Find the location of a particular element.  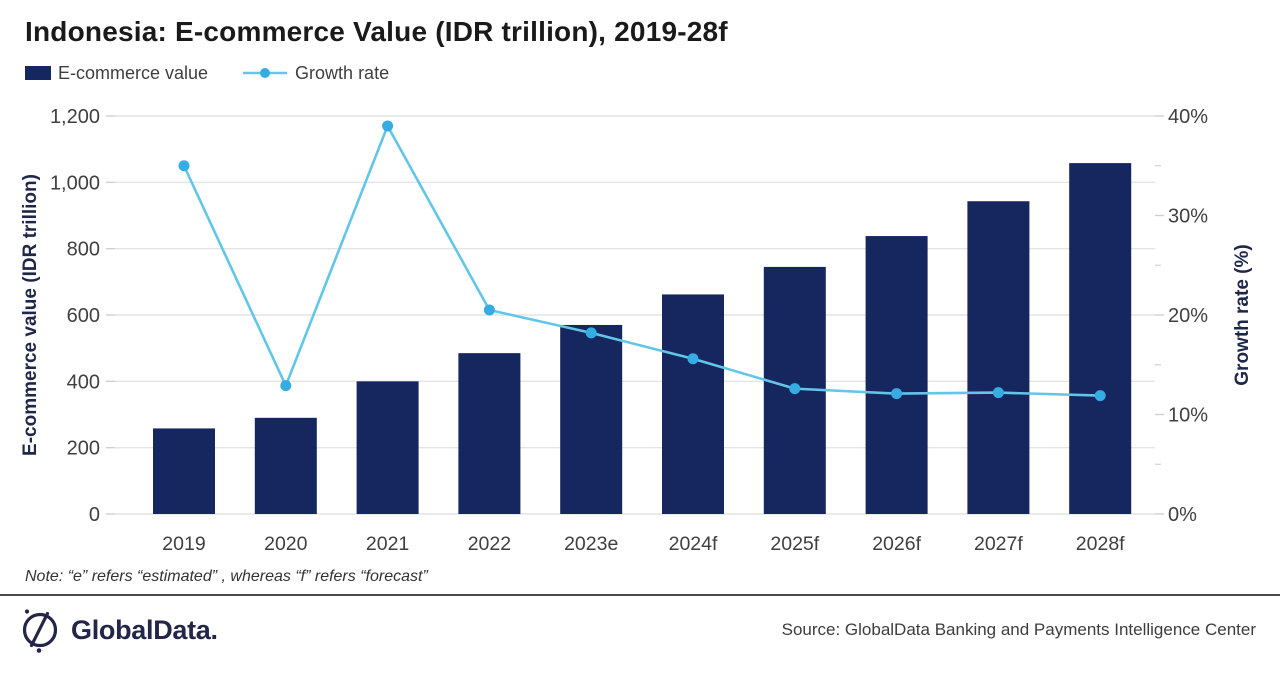

right-axis-tick-label: 30% is located at coordinates (1188, 217).